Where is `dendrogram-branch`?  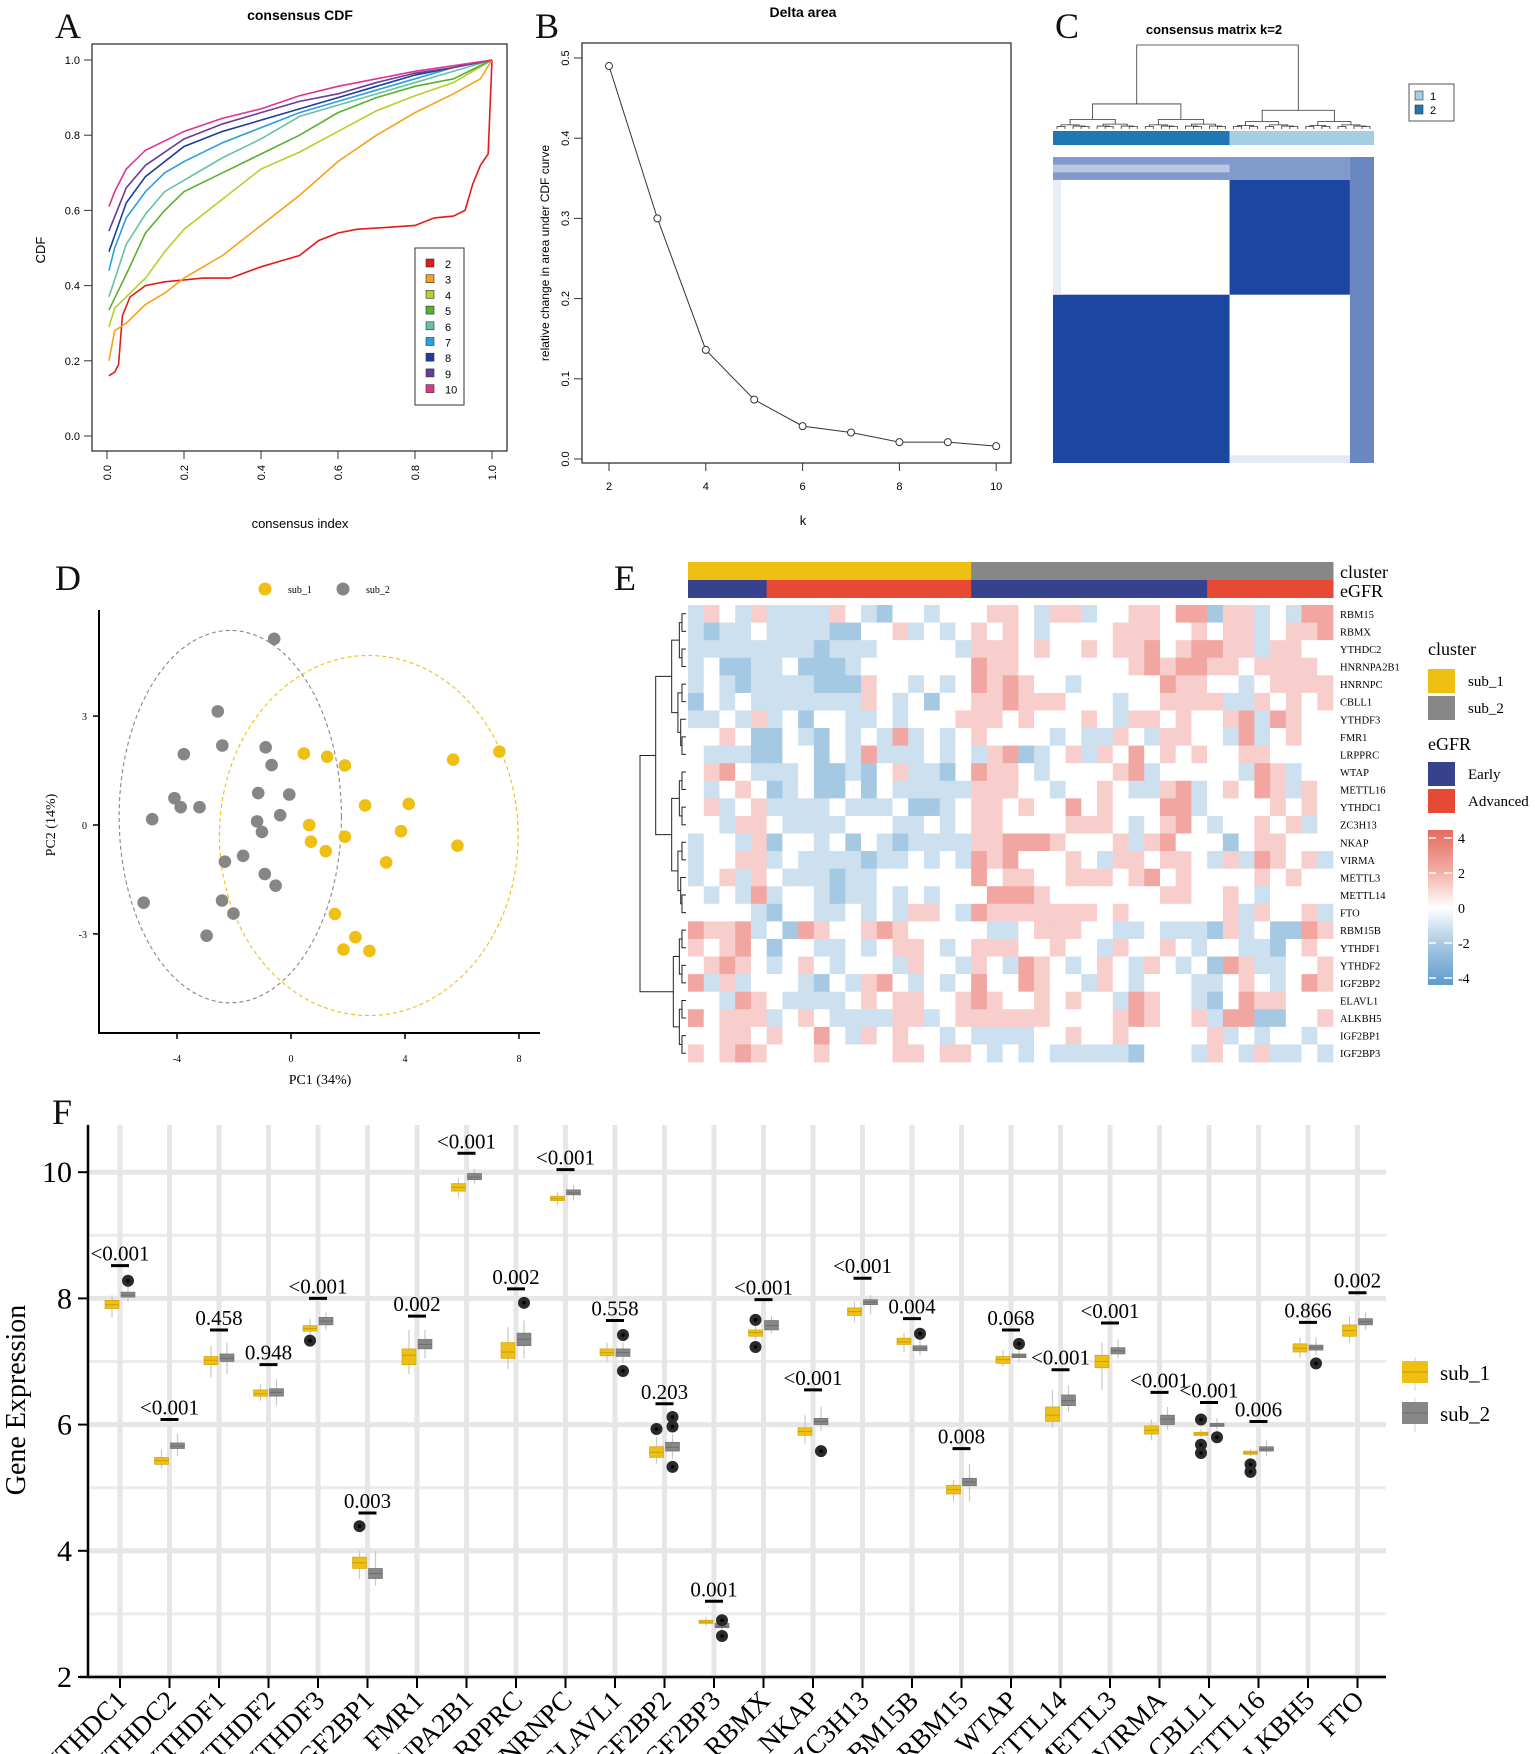
dendrogram-branch is located at coordinates (1133, 127).